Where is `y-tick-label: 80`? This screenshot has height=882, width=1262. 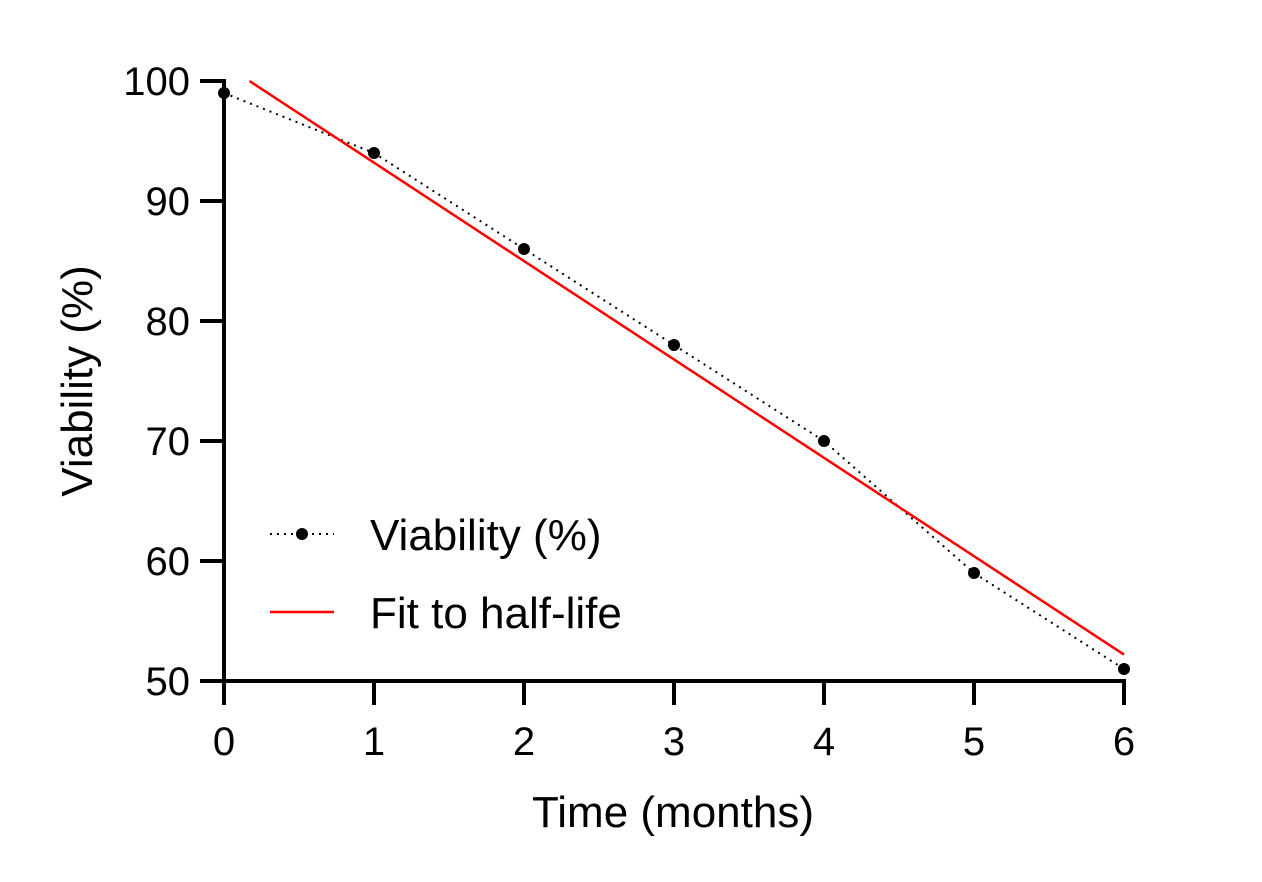
y-tick-label: 80 is located at coordinates (168, 322).